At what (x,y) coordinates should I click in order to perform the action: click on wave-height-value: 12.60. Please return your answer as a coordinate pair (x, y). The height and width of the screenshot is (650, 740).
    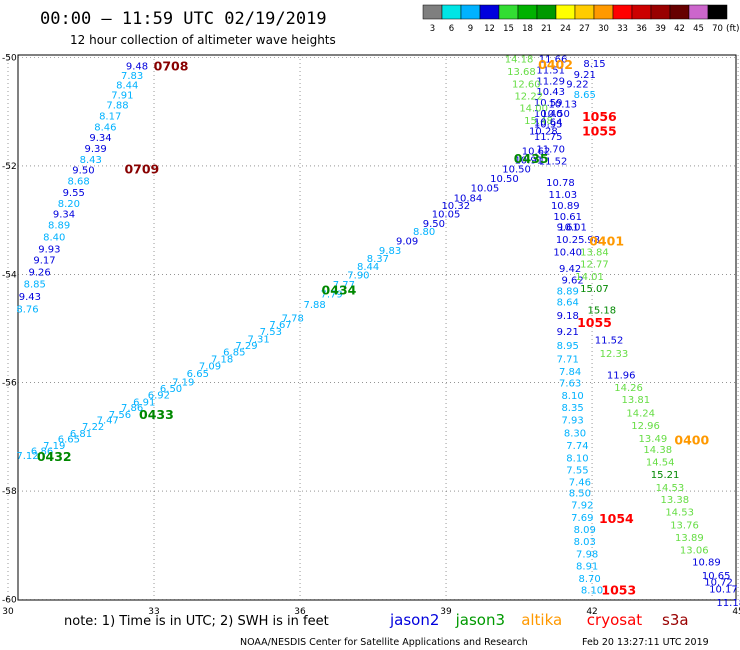
    Looking at the image, I should click on (526, 85).